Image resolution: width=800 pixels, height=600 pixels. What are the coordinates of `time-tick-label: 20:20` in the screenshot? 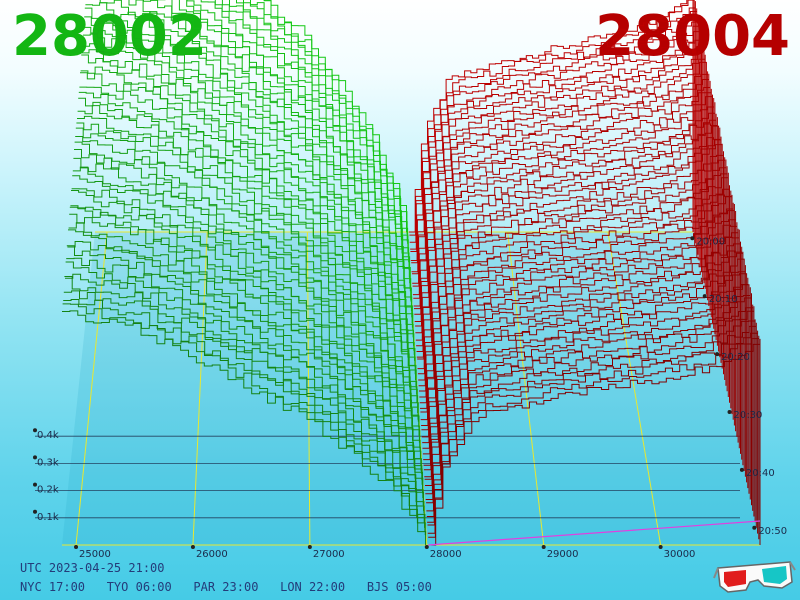 It's located at (735, 357).